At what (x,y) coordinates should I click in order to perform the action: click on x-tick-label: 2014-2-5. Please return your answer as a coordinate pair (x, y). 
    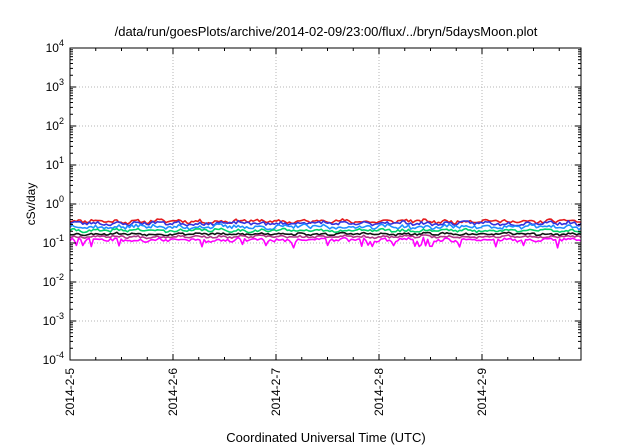
    Looking at the image, I should click on (70, 392).